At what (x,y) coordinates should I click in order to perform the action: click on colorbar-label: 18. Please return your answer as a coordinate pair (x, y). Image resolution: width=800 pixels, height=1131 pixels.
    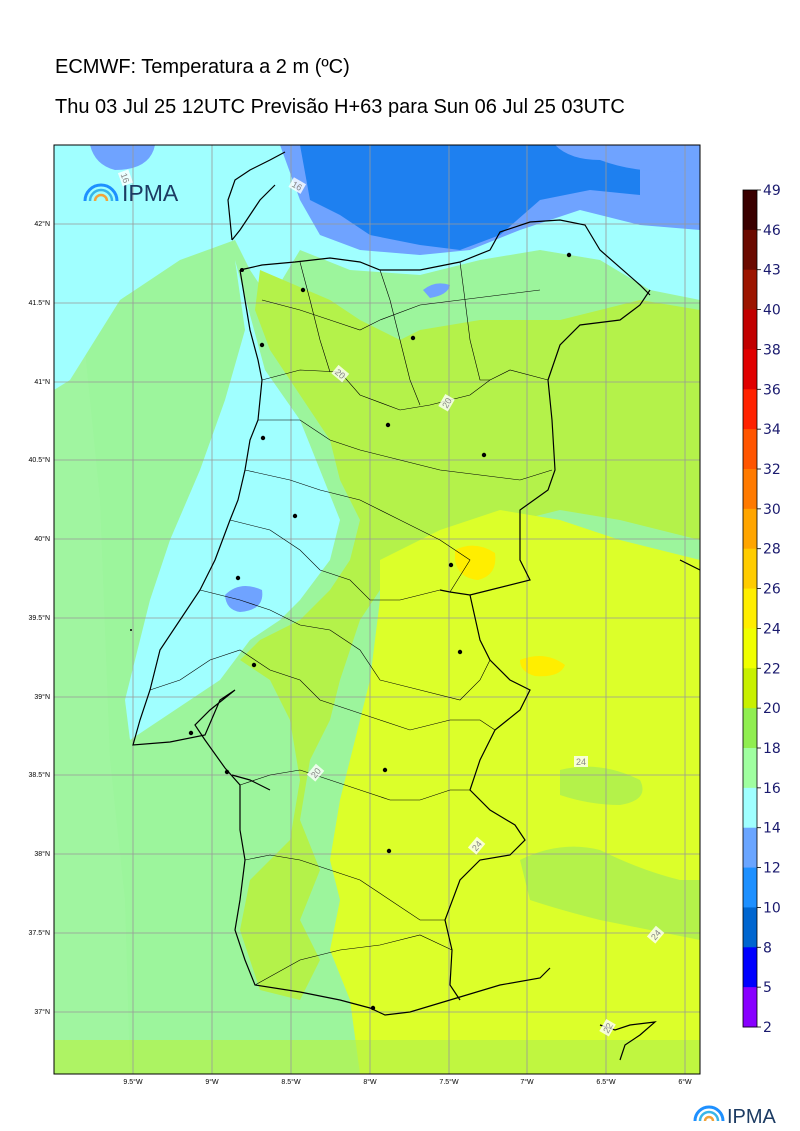
    Looking at the image, I should click on (772, 749).